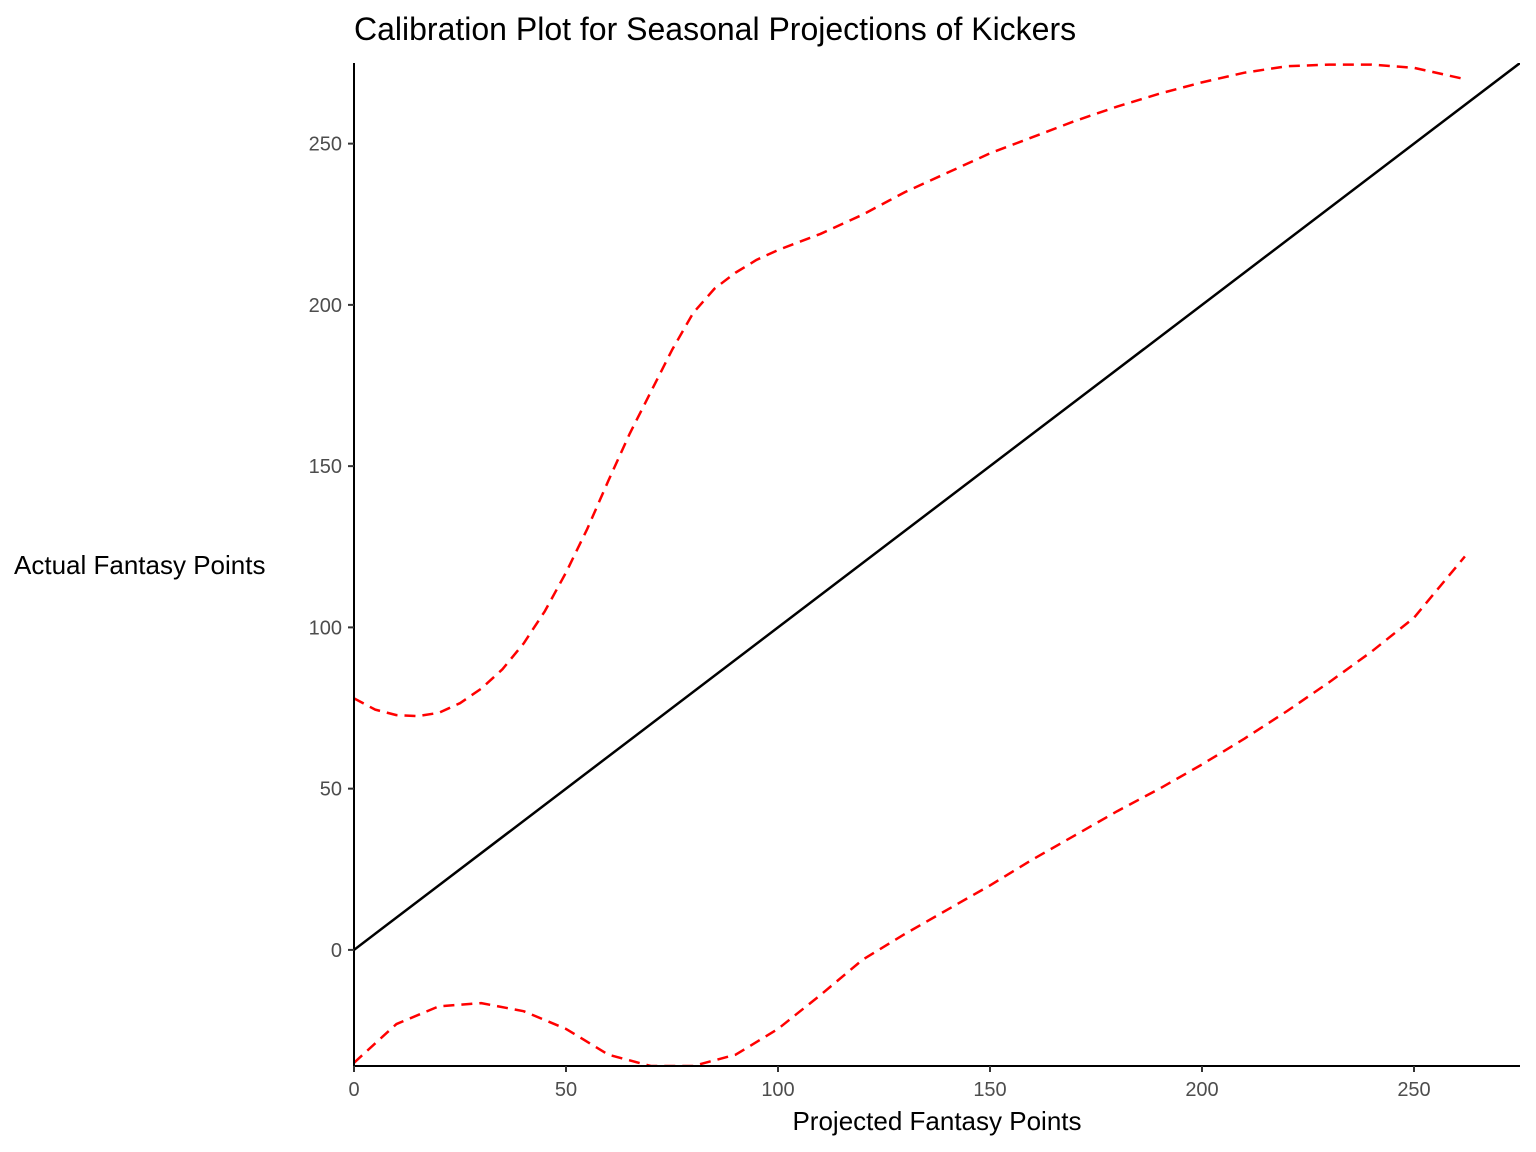 The width and height of the screenshot is (1536, 1152). I want to click on x-tick-label: 200, so click(1201, 1090).